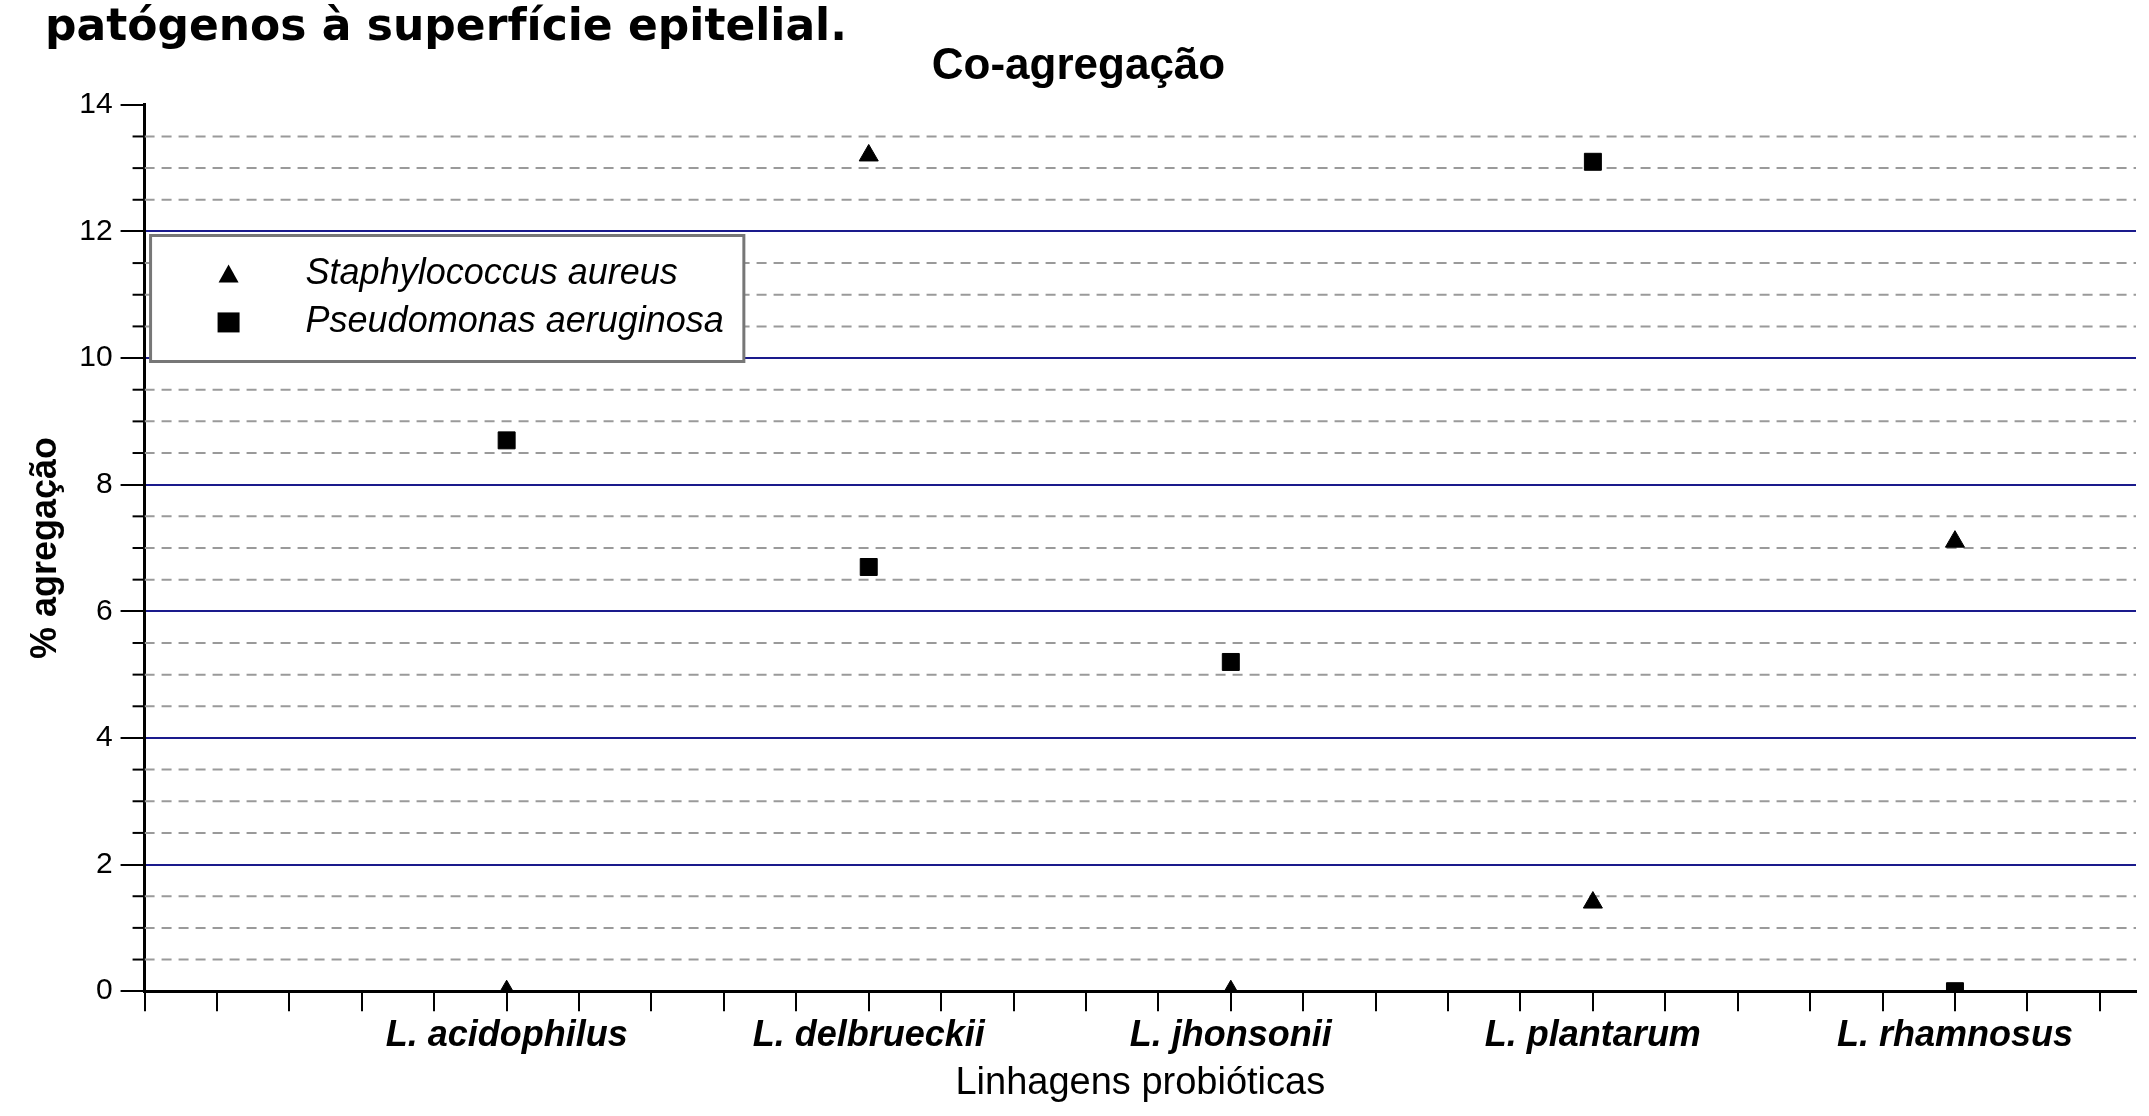 The width and height of the screenshot is (2149, 1116). Describe the element at coordinates (104, 482) in the screenshot. I see `y-tick-label: 8` at that location.